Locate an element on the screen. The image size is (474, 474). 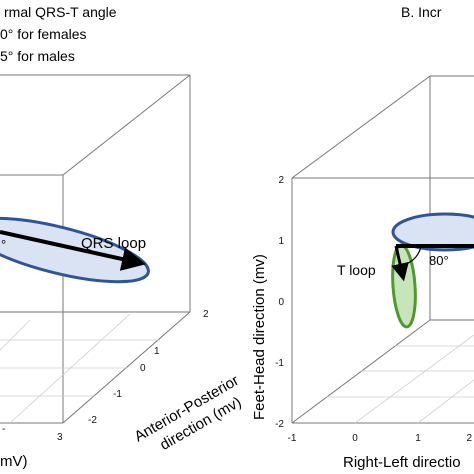
ap-axis-label: Anterior-Posterior direction (mv) is located at coordinates (188, 413).